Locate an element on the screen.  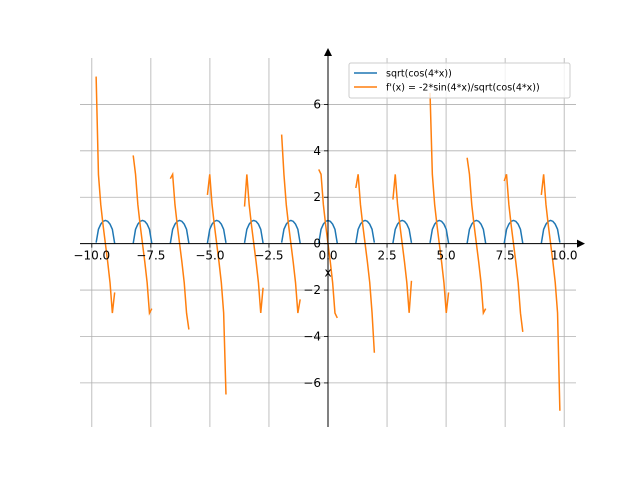
x-tick-label-7: 7.5 is located at coordinates (505, 256).